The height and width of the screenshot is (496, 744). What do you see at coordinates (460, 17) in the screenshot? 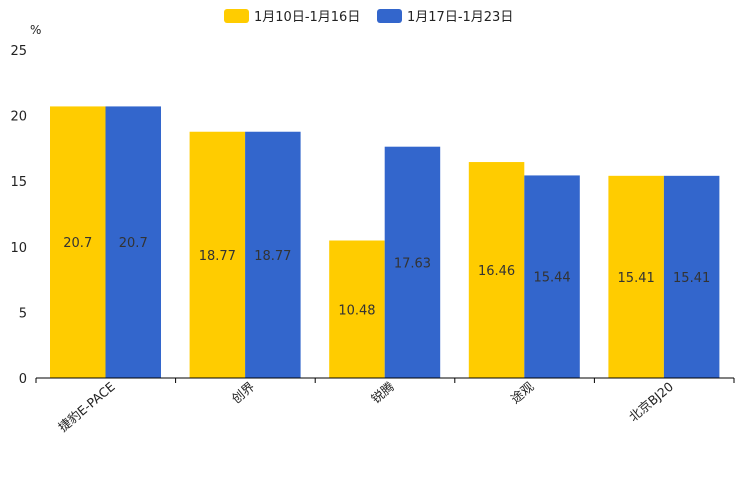
I see `legend-label-series-2: 1月17日-1月23日` at bounding box center [460, 17].